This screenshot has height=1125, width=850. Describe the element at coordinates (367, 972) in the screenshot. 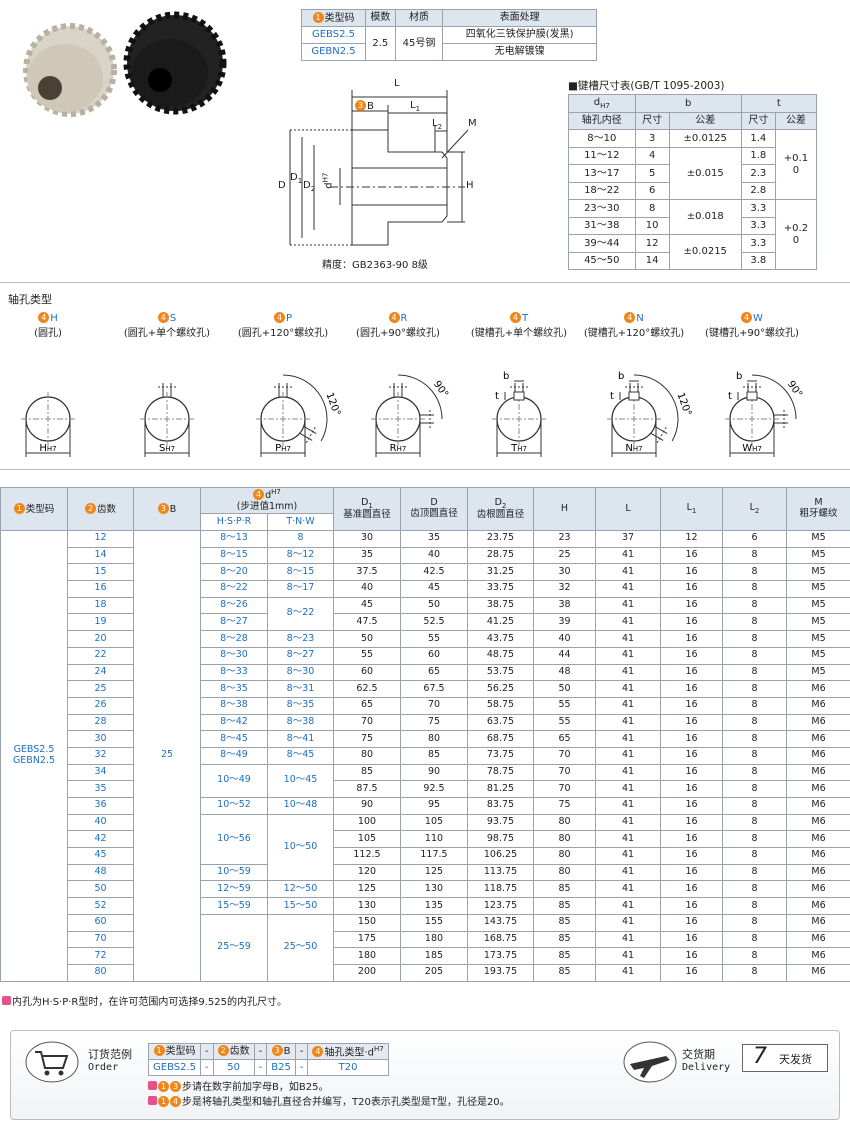

I see `cell: 200` at that location.